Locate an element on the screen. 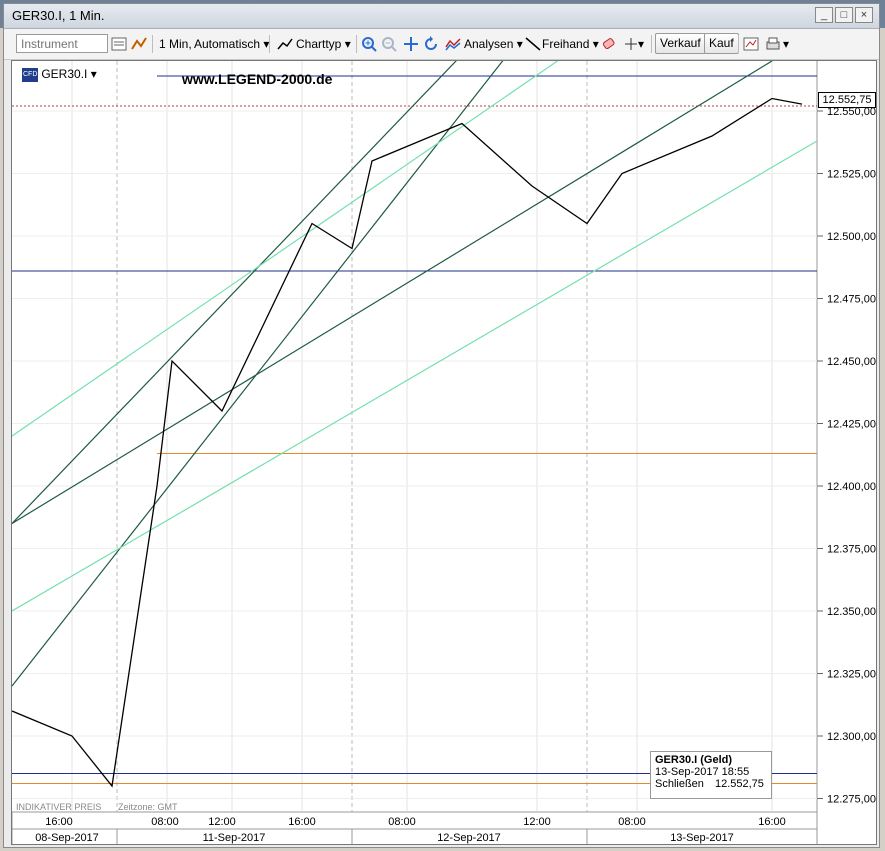 This screenshot has height=851, width=885. refresh-icon is located at coordinates (431, 44).